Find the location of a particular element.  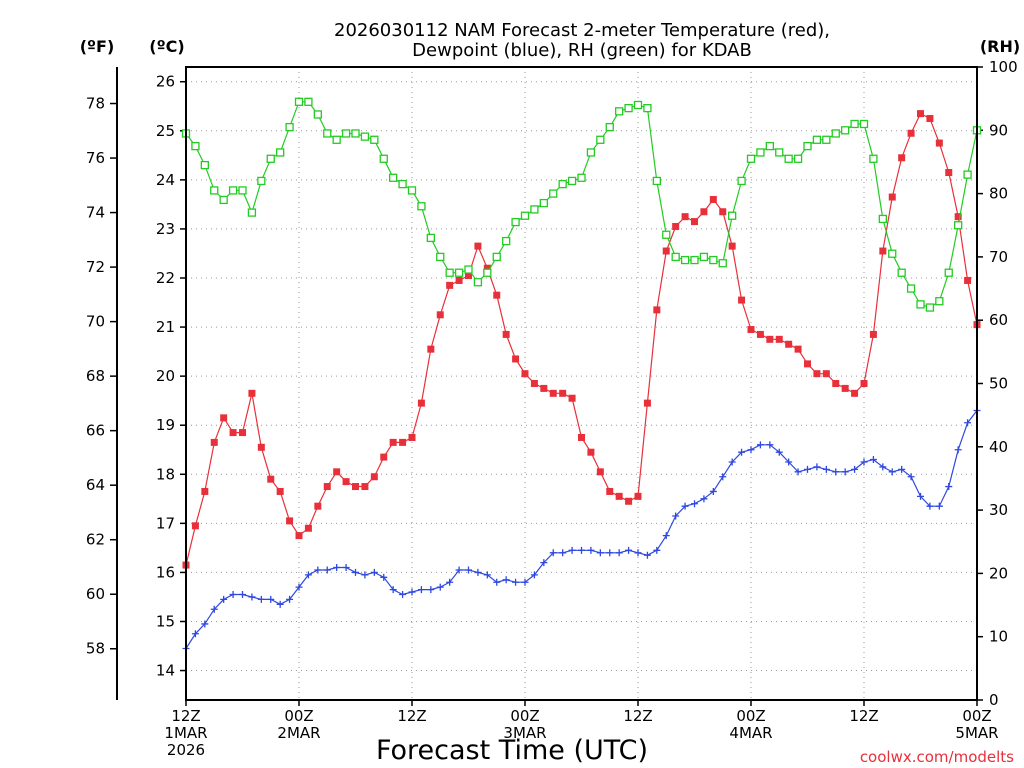

fahrenheit-tick-label: 58 is located at coordinates (95, 649).